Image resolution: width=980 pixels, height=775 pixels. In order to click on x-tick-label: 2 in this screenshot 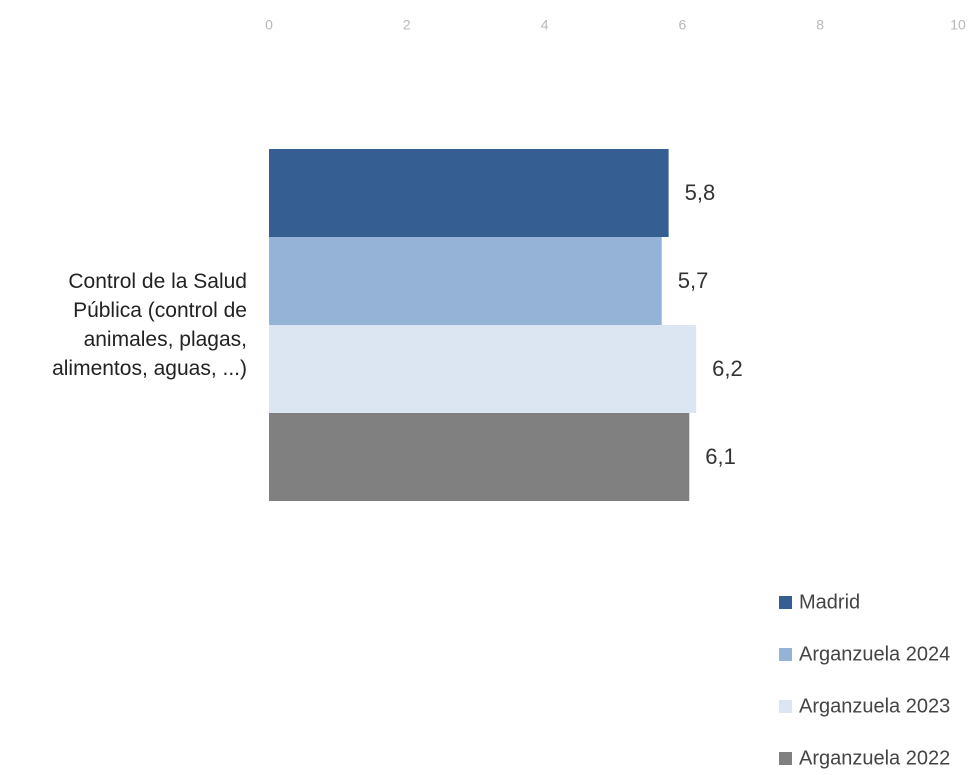, I will do `click(407, 25)`.